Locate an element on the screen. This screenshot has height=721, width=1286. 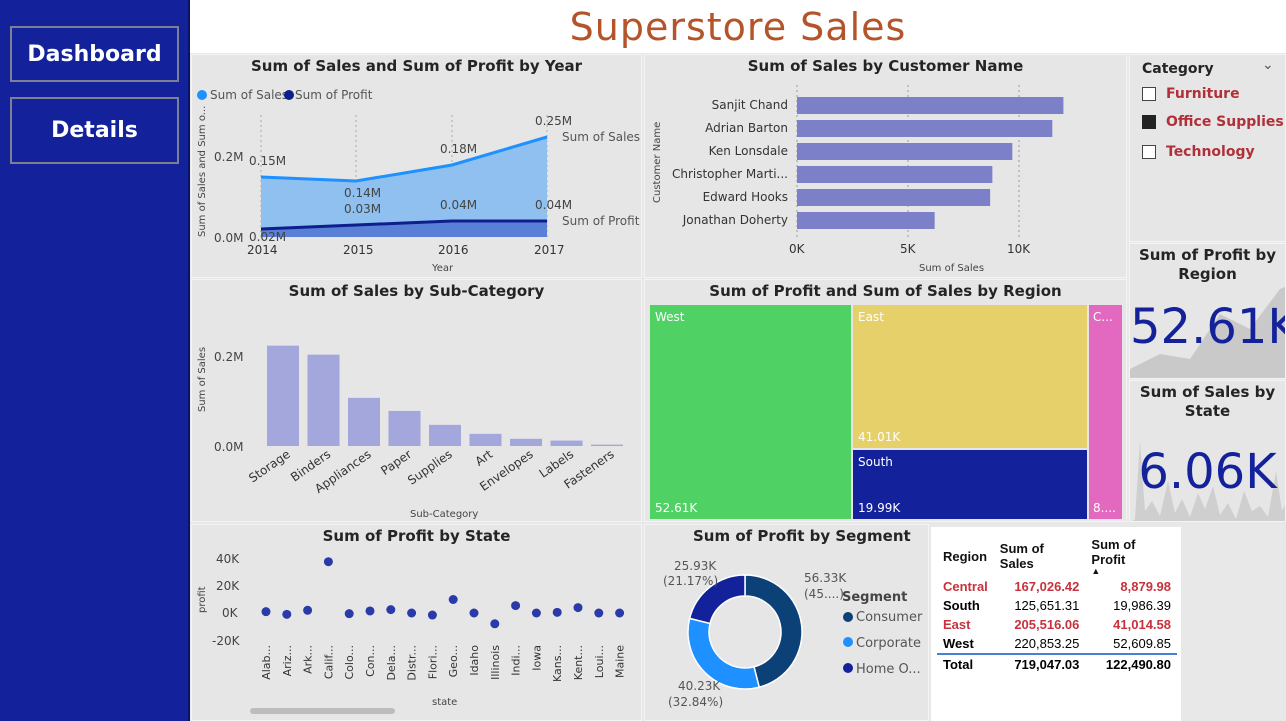
x-tick: 2014 is located at coordinates (262, 250).